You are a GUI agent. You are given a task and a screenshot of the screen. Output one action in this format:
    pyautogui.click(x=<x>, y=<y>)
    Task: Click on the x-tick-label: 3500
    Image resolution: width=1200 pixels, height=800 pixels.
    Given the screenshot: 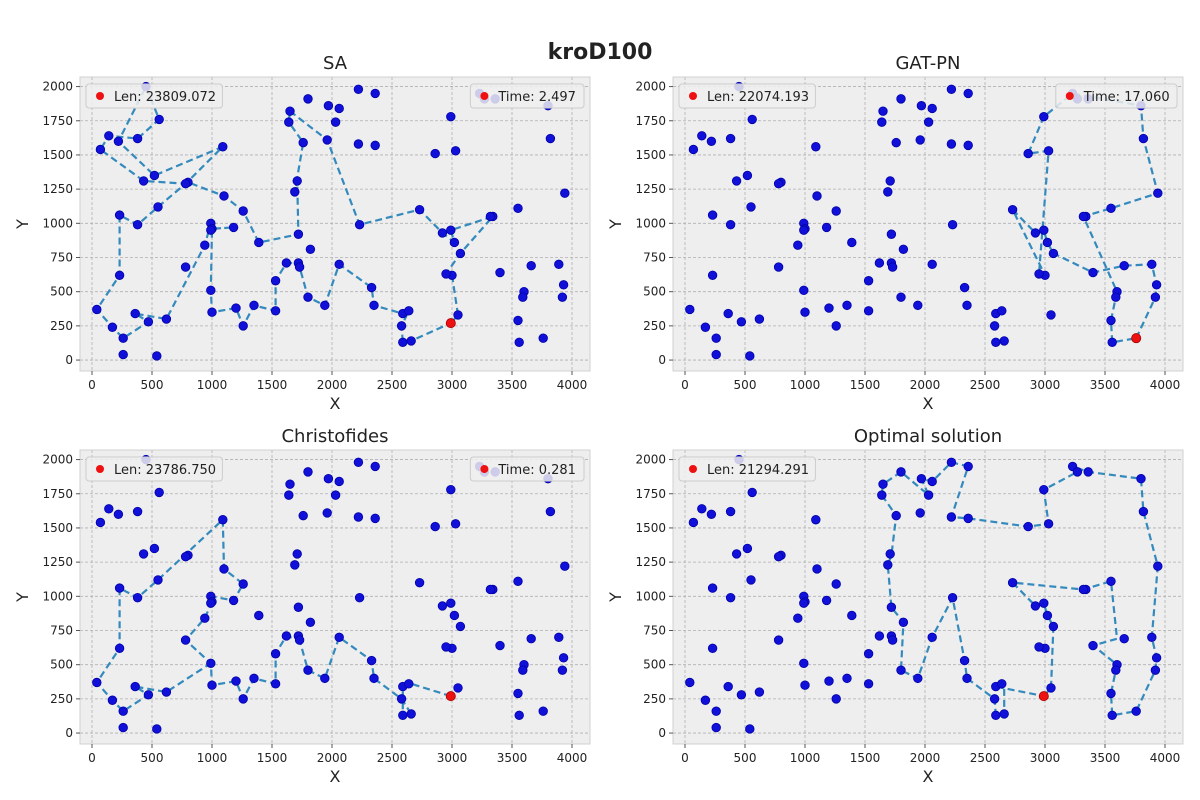 What is the action you would take?
    pyautogui.click(x=1105, y=385)
    